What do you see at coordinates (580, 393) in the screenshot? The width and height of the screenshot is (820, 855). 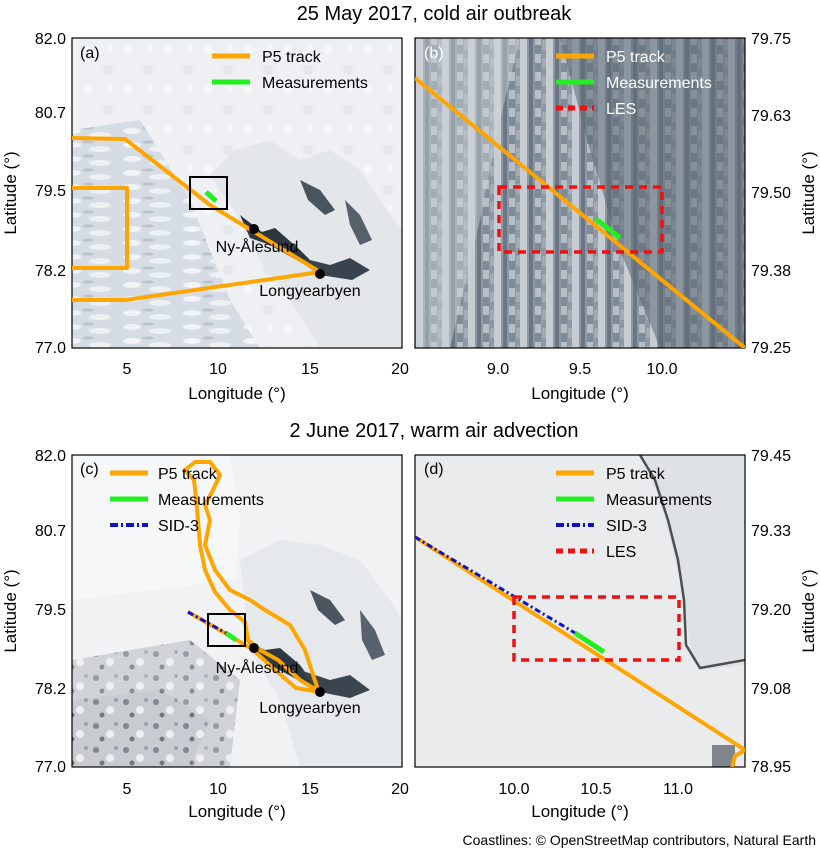 I see `panel-b-xlabel: Longitude (°)` at bounding box center [580, 393].